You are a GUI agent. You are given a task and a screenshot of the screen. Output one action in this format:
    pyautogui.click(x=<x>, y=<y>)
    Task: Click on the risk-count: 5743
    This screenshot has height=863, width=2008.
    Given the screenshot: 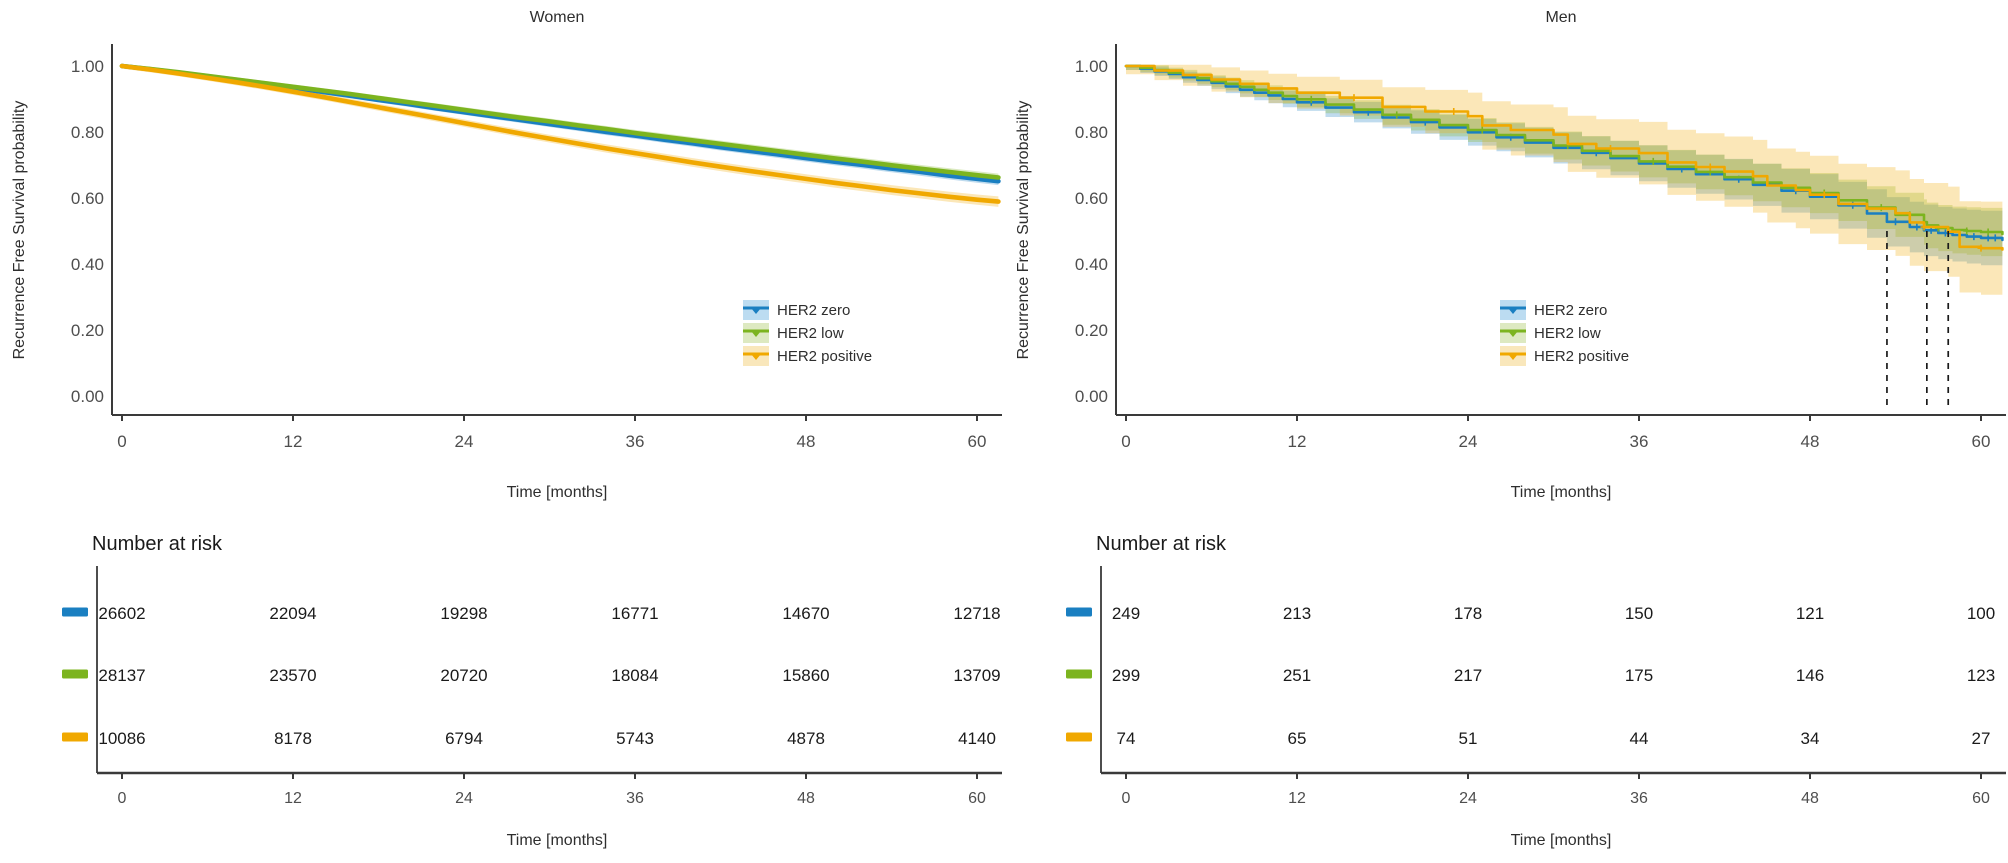 What is the action you would take?
    pyautogui.click(x=635, y=738)
    